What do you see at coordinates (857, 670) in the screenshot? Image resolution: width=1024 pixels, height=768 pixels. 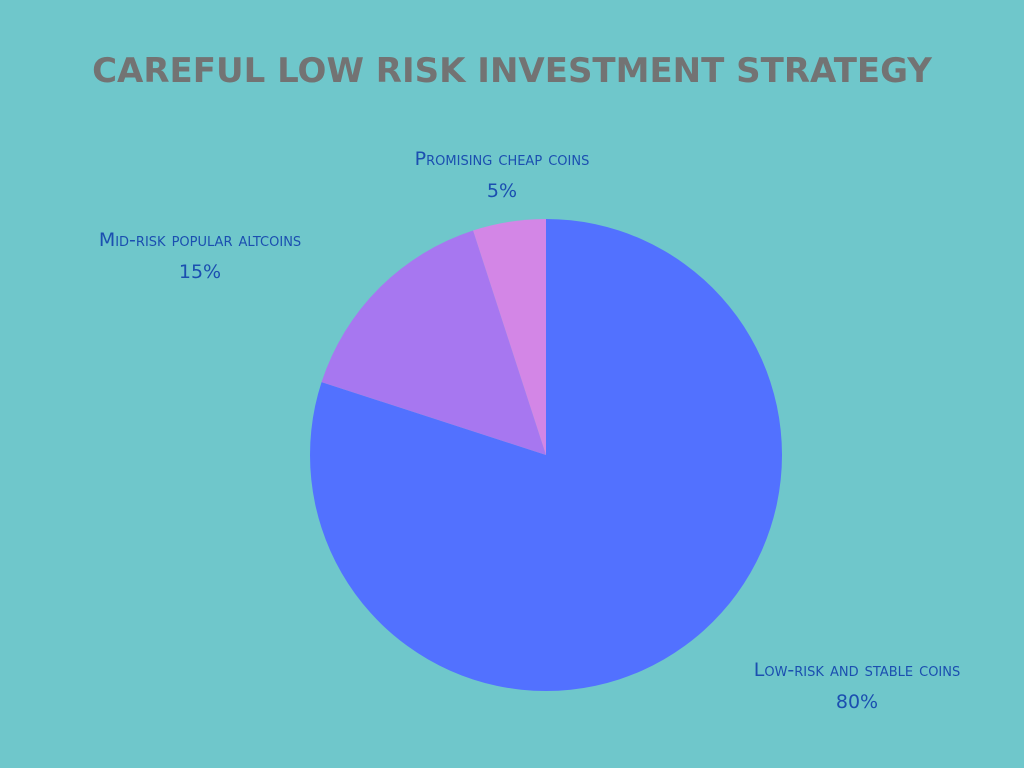 I see `slice-label: Low-risk and stable coins` at bounding box center [857, 670].